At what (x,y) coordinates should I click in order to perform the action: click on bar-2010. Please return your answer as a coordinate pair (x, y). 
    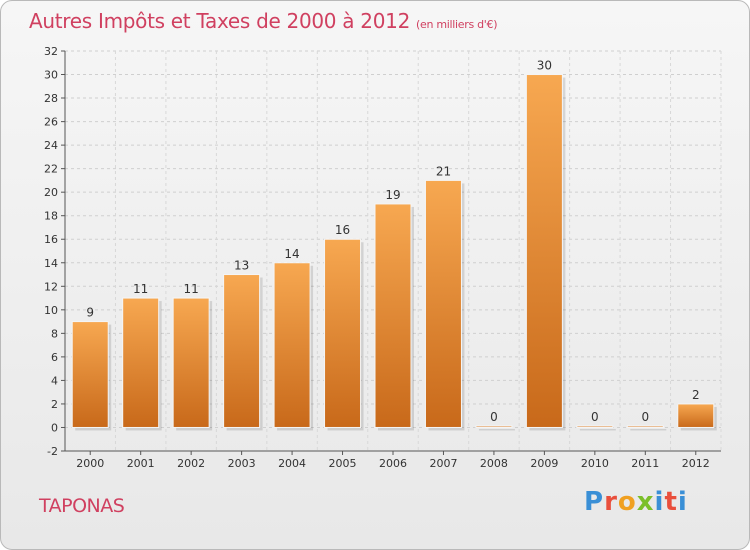
    Looking at the image, I should click on (595, 426).